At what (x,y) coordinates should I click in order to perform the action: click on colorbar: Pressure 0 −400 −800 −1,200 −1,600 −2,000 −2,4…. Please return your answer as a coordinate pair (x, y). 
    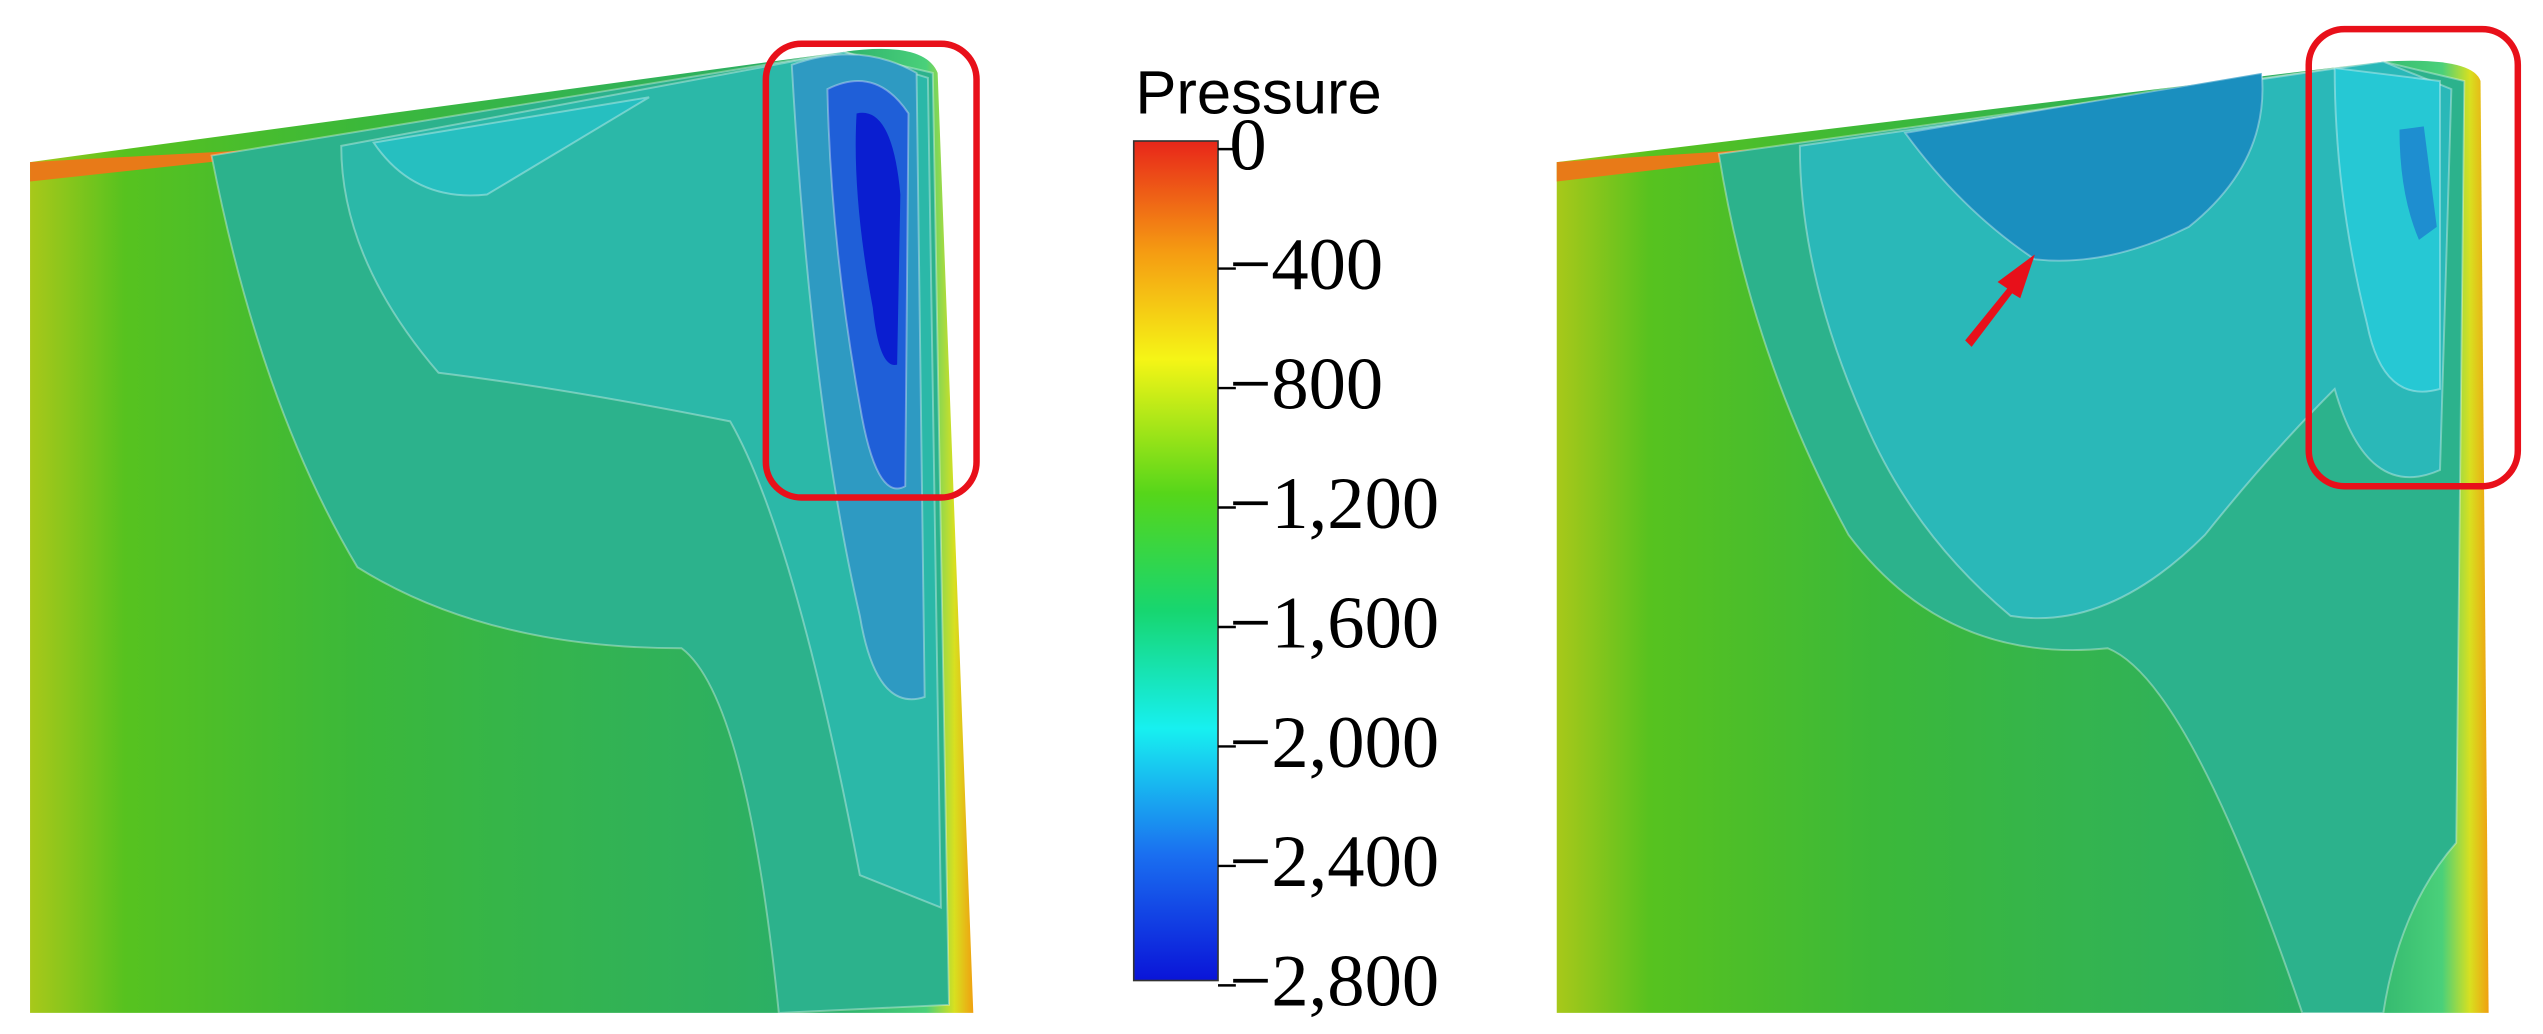
    Looking at the image, I should click on (1285, 540).